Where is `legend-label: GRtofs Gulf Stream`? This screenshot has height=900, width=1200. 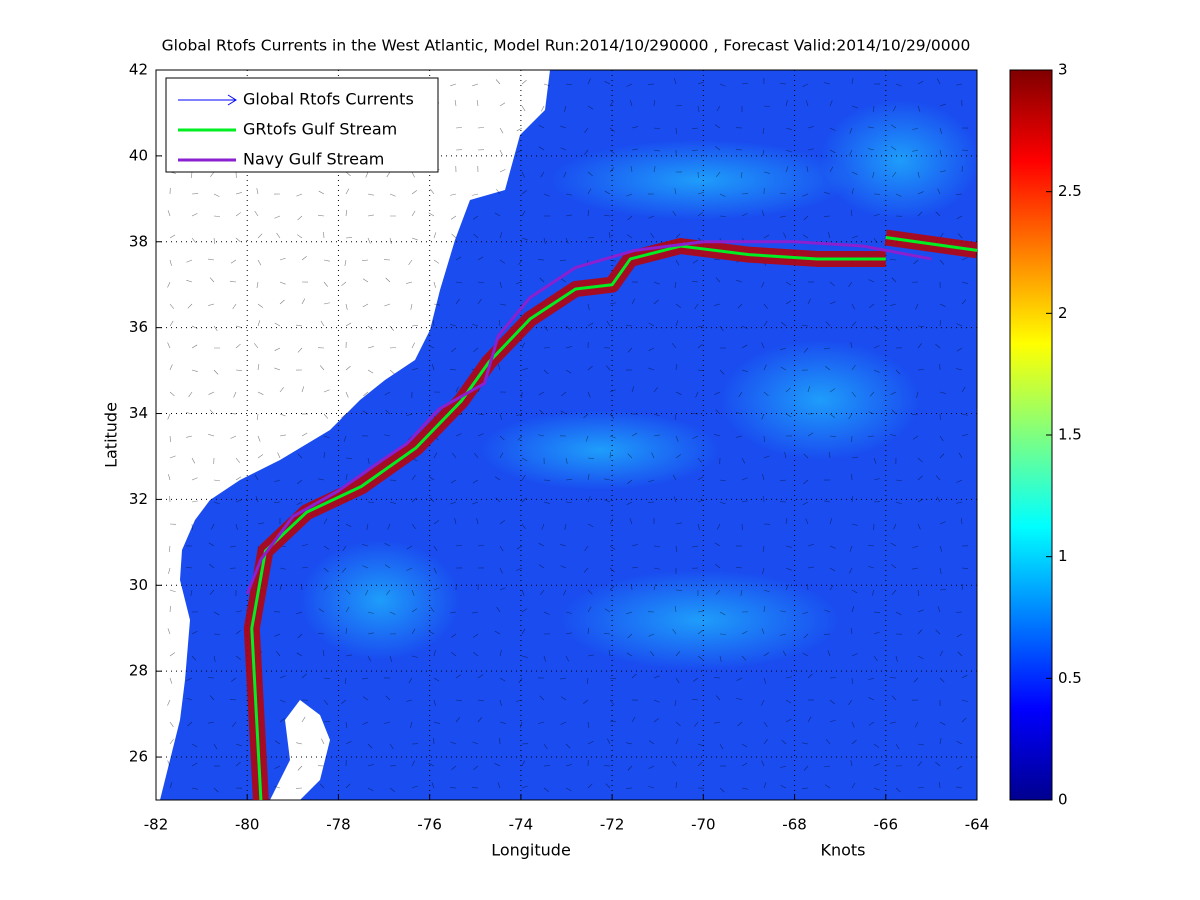 legend-label: GRtofs Gulf Stream is located at coordinates (320, 129).